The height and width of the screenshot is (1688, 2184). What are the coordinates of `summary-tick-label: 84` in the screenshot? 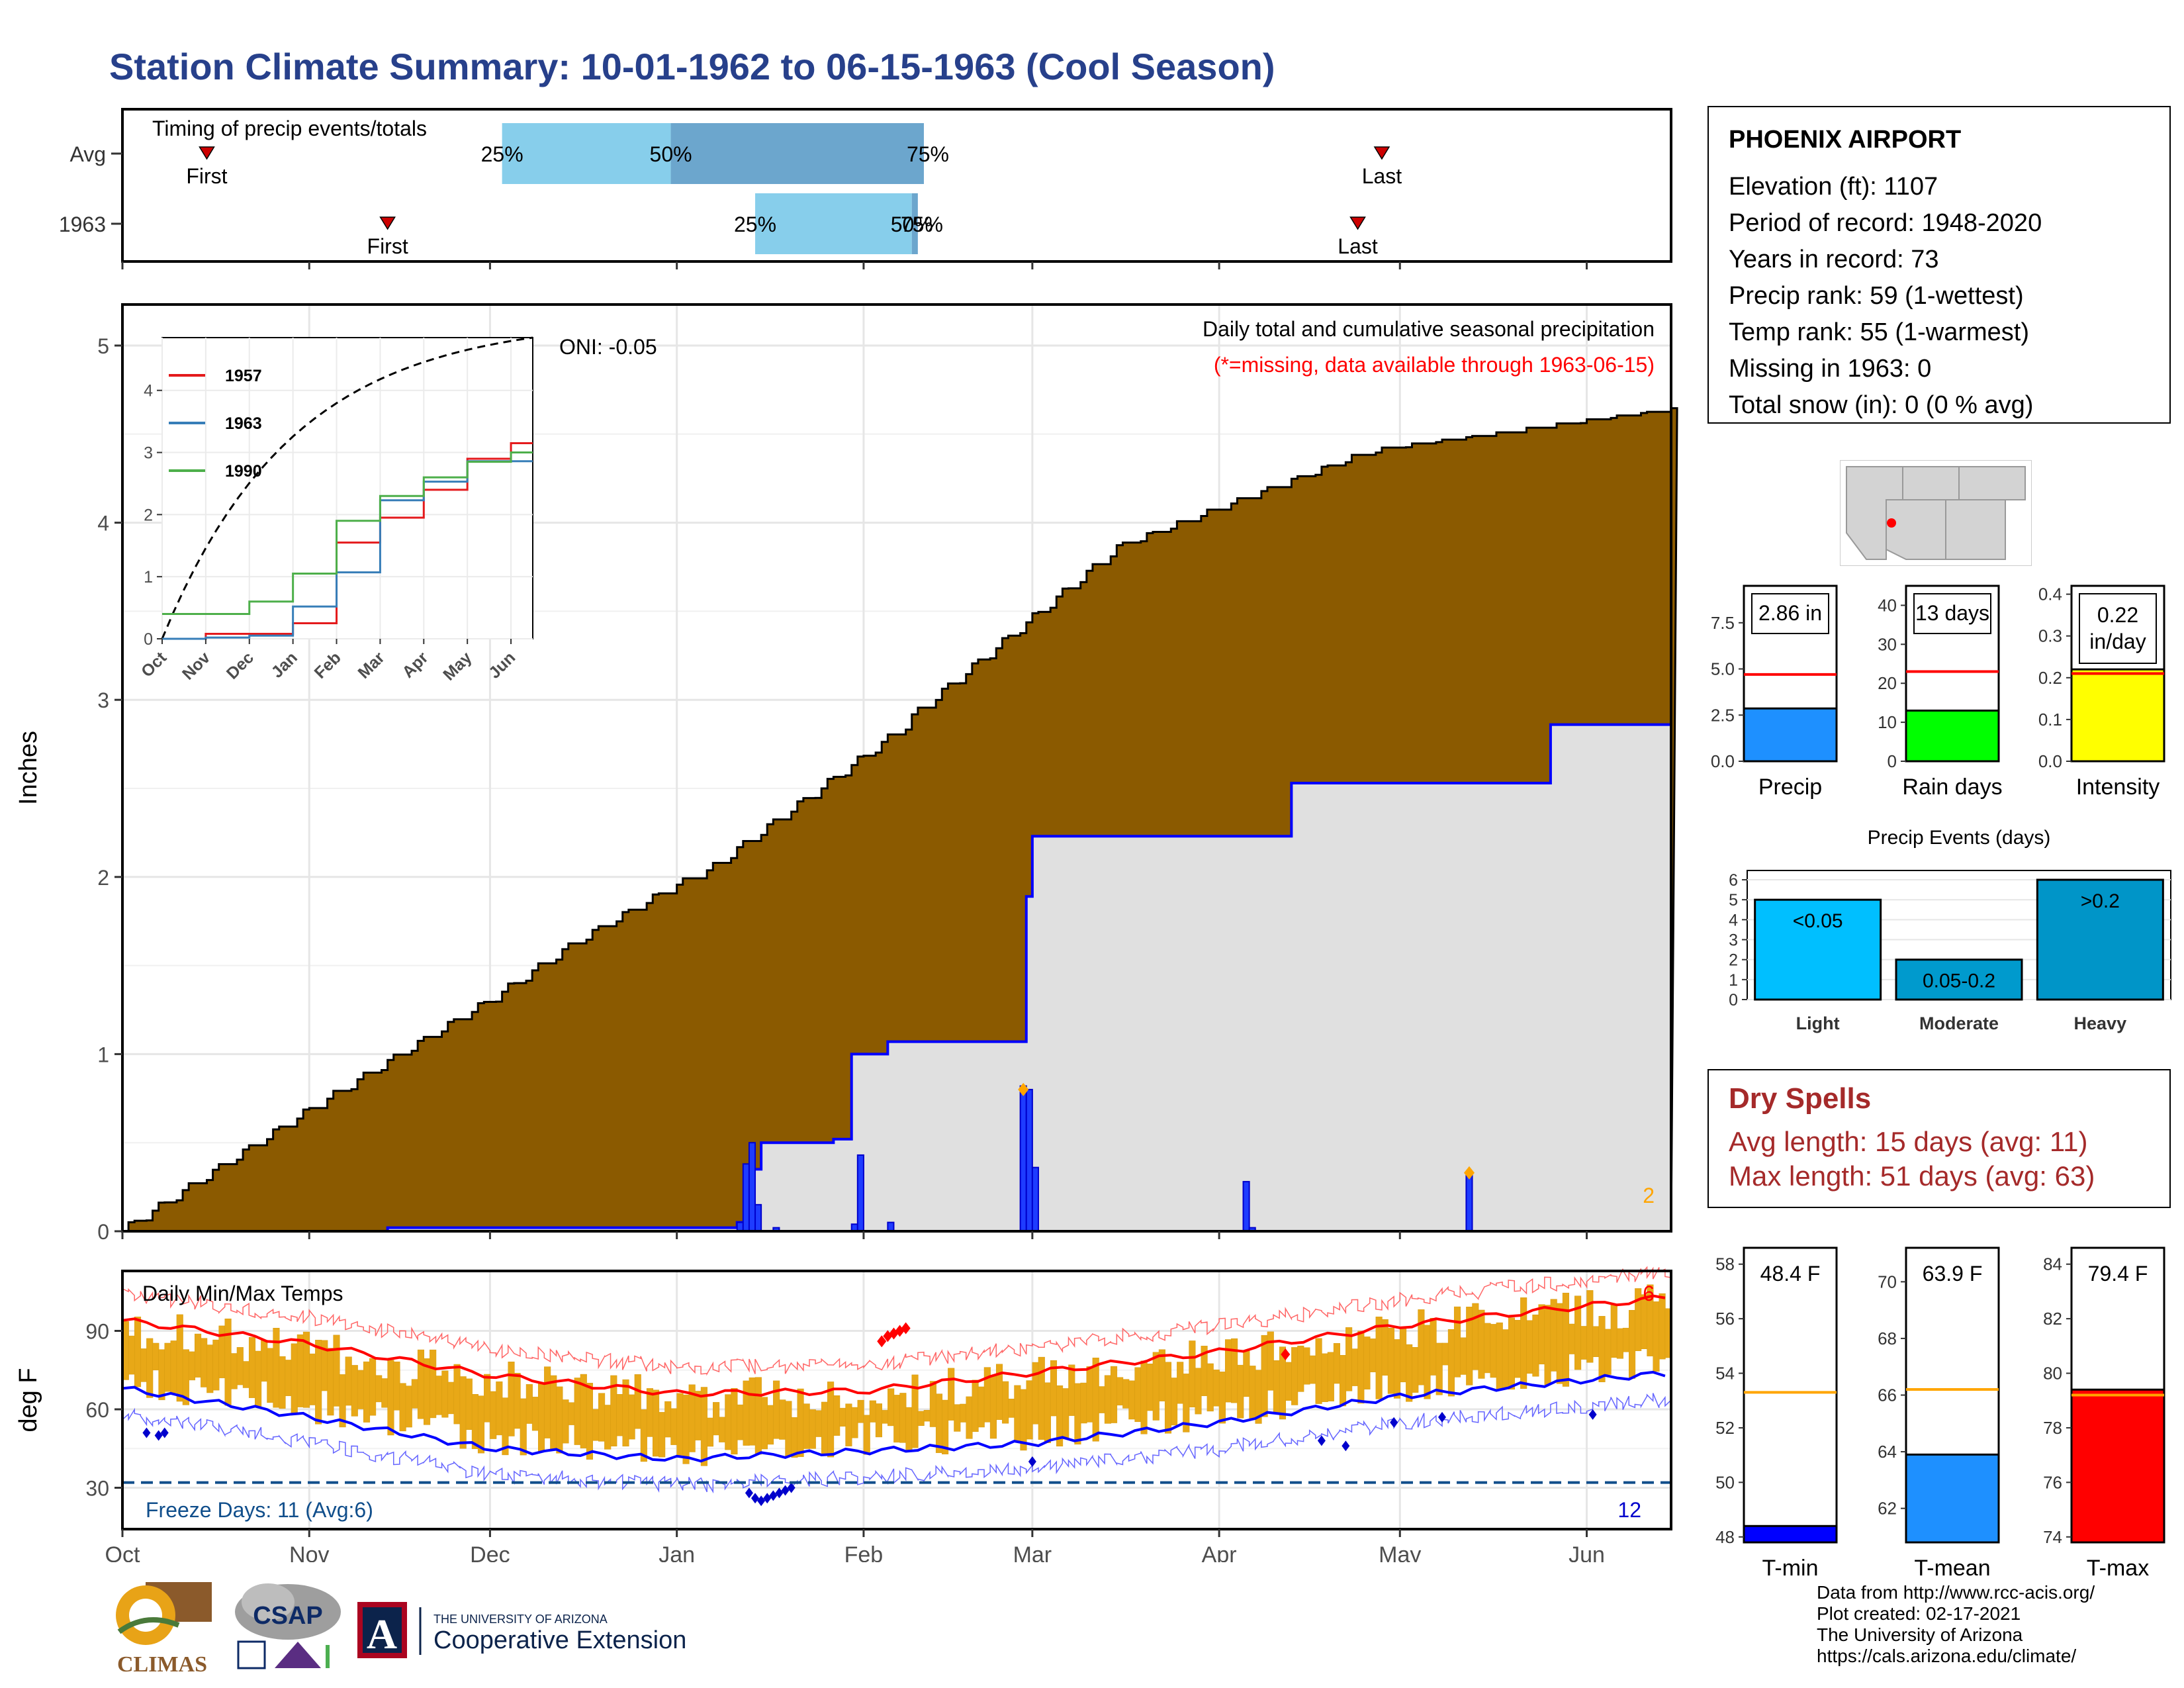 It's located at (2052, 1264).